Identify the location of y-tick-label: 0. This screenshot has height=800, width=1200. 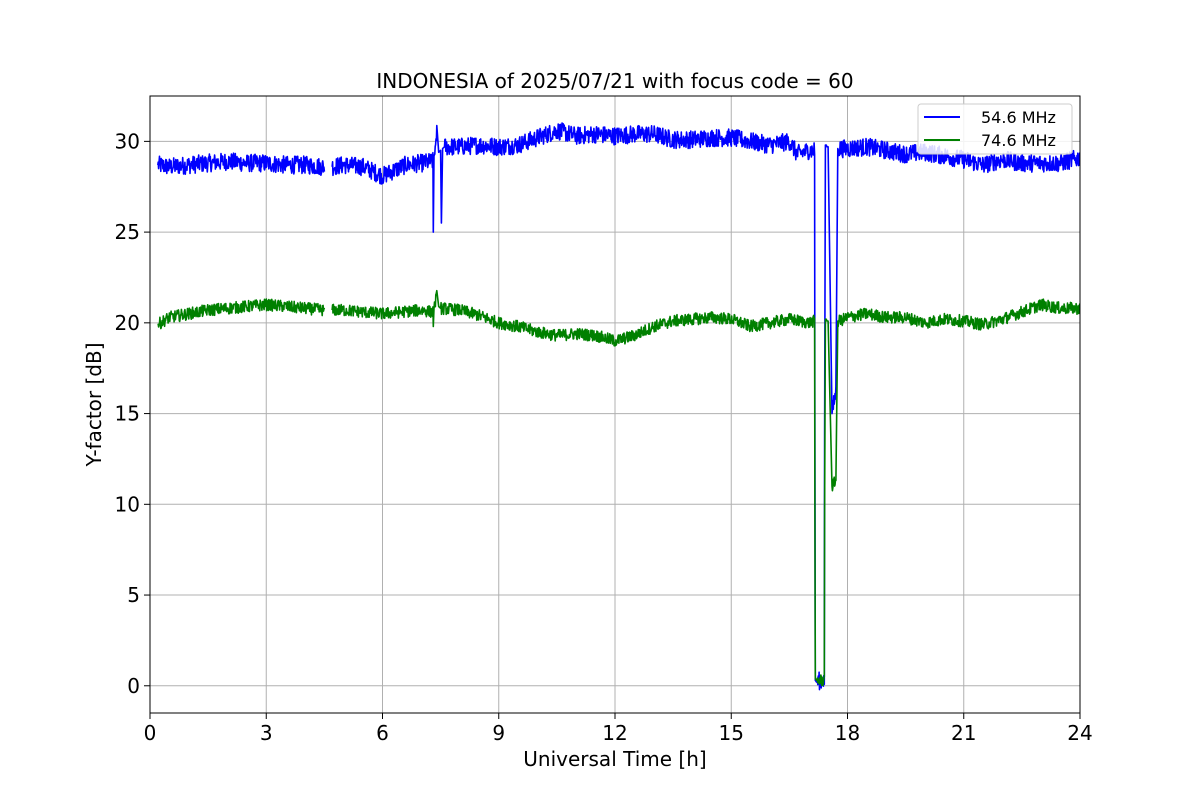
(133, 686).